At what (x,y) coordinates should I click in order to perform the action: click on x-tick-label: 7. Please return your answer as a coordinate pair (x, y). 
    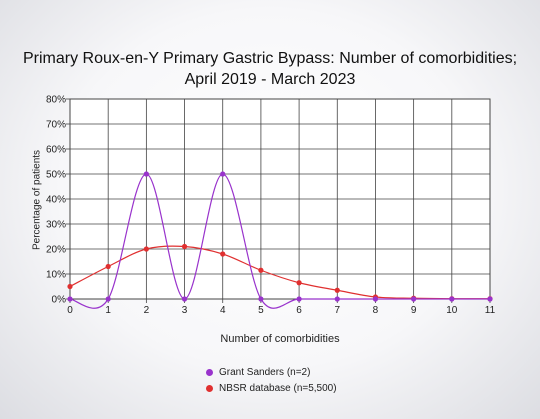
    Looking at the image, I should click on (337, 310).